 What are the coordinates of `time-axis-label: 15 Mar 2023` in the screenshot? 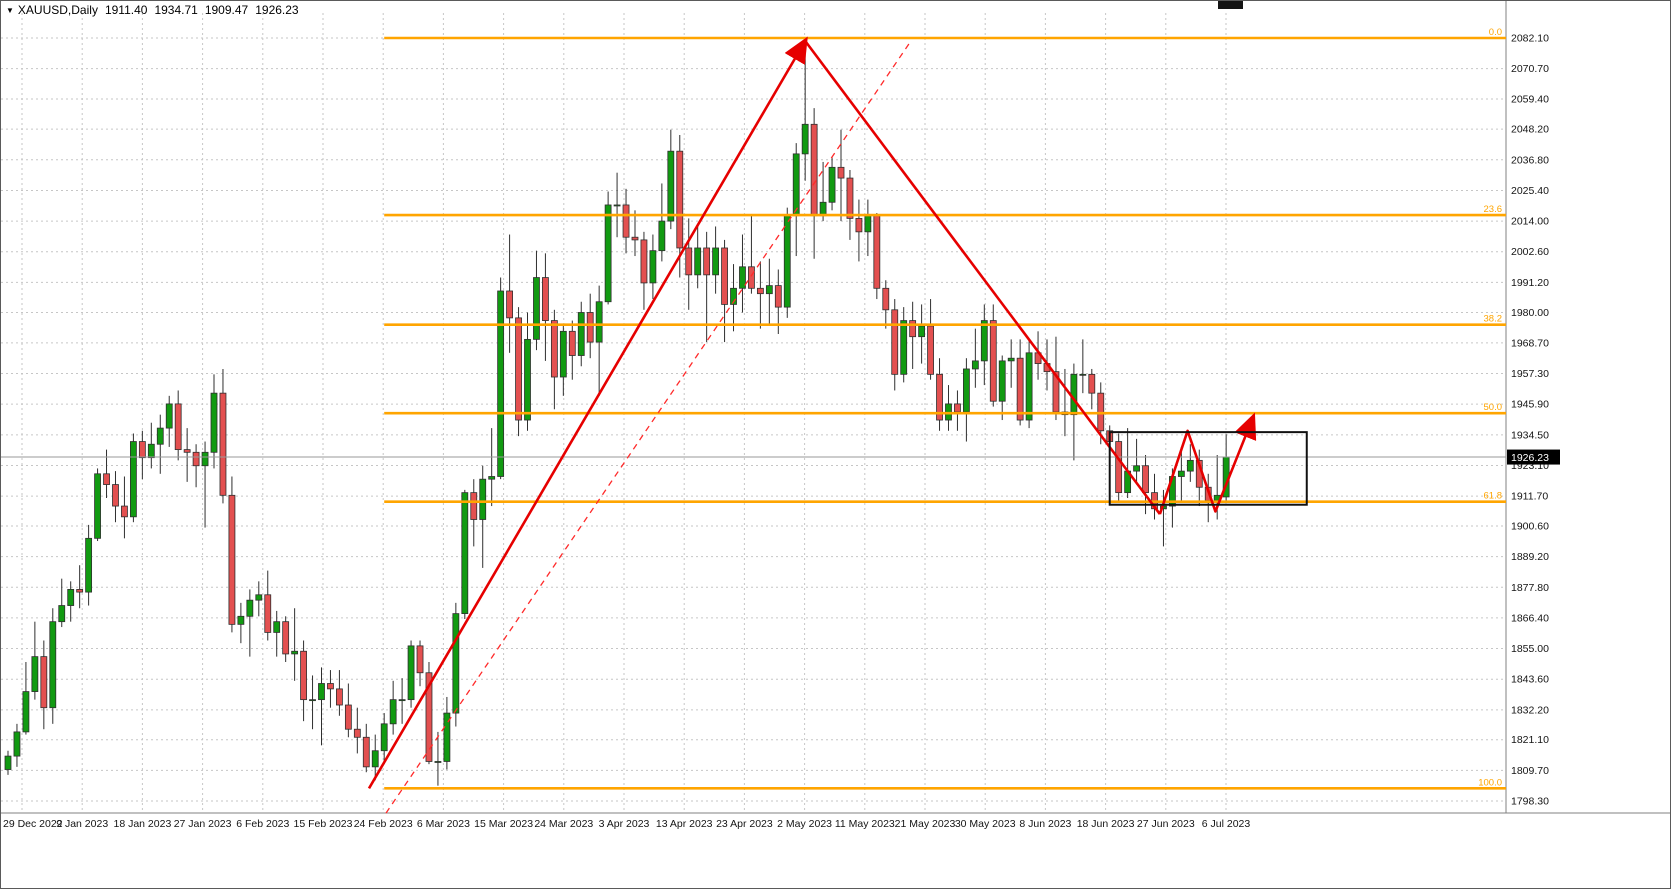 It's located at (503, 824).